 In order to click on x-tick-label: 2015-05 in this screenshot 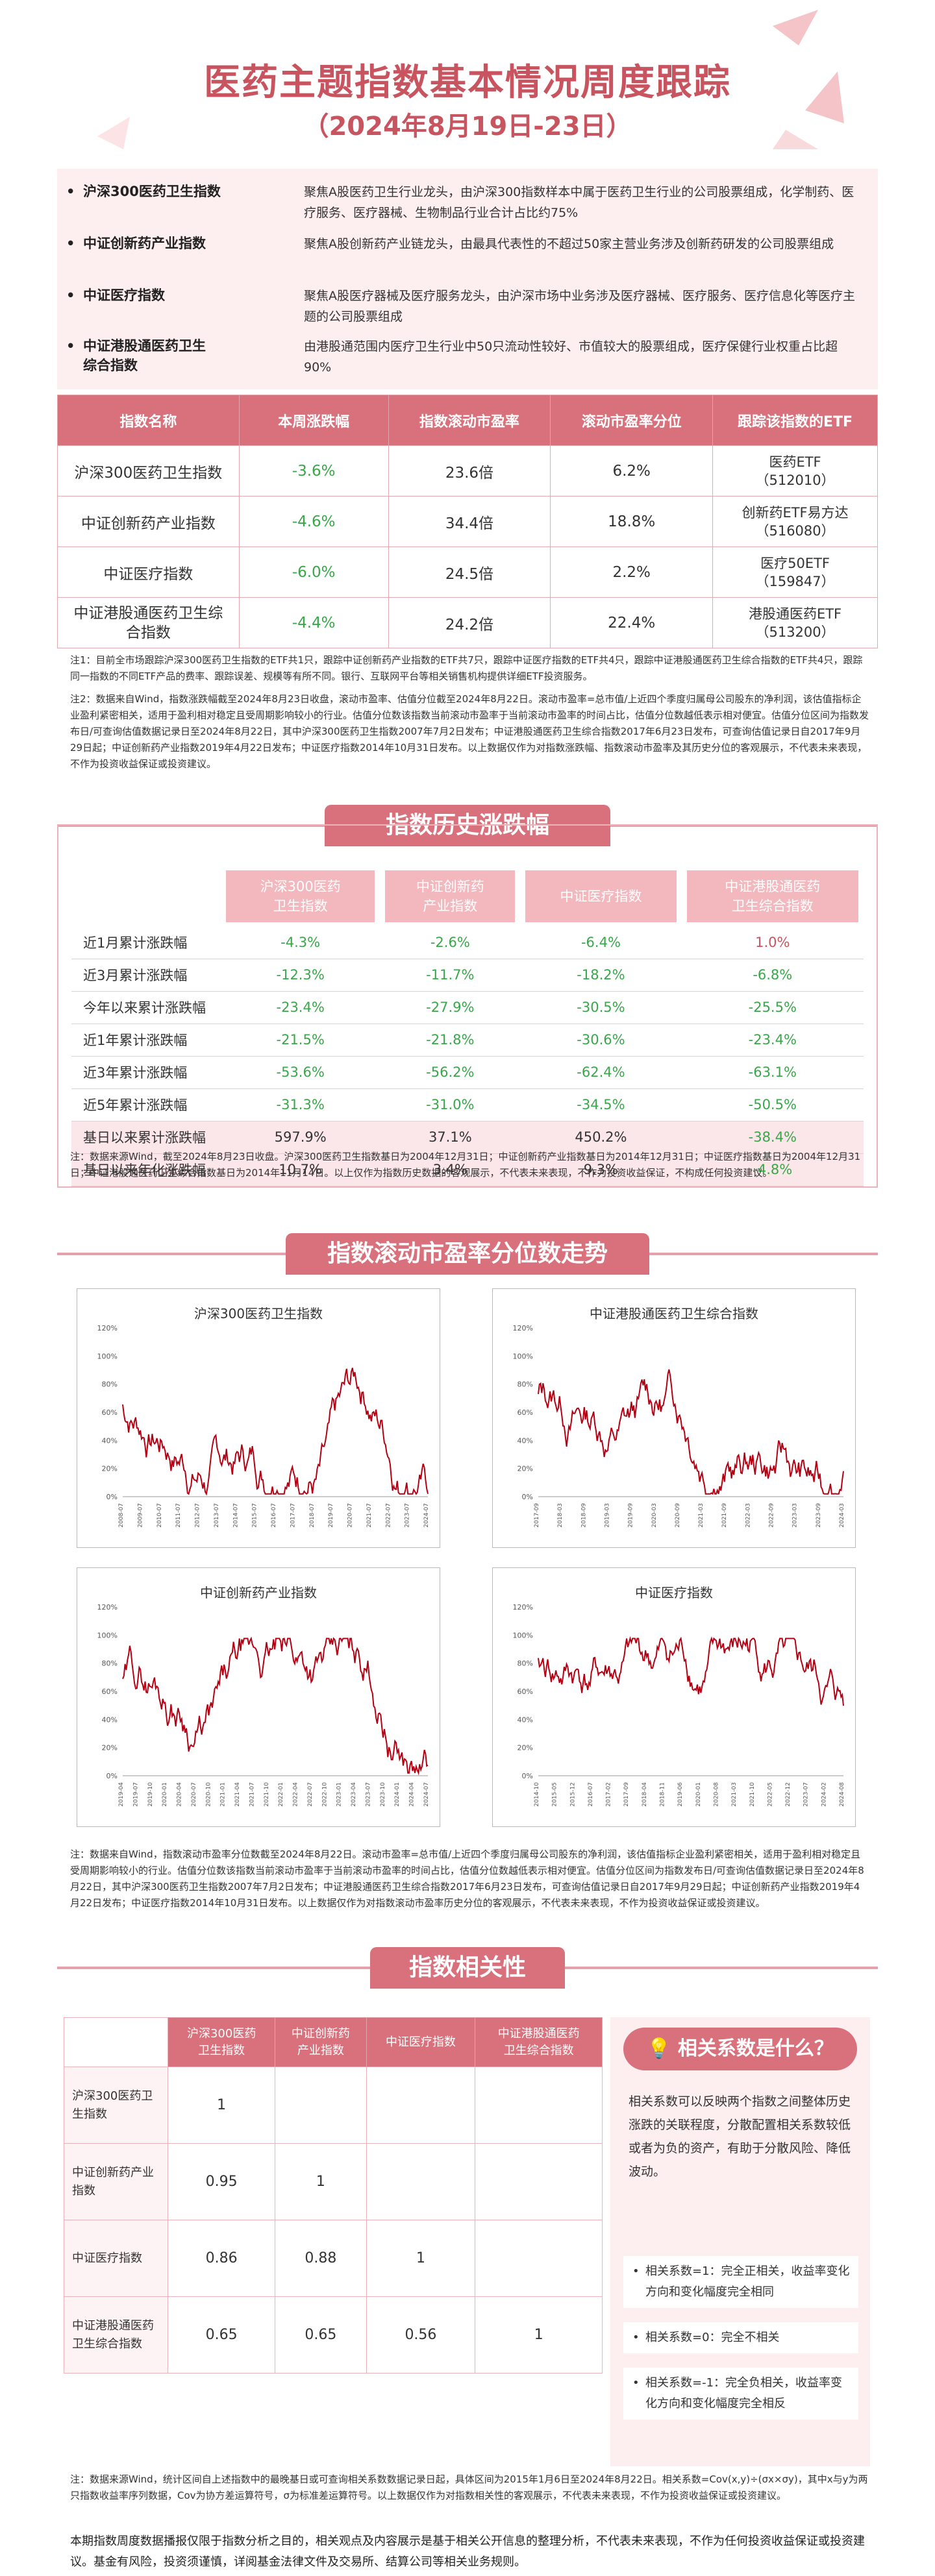, I will do `click(555, 1794)`.